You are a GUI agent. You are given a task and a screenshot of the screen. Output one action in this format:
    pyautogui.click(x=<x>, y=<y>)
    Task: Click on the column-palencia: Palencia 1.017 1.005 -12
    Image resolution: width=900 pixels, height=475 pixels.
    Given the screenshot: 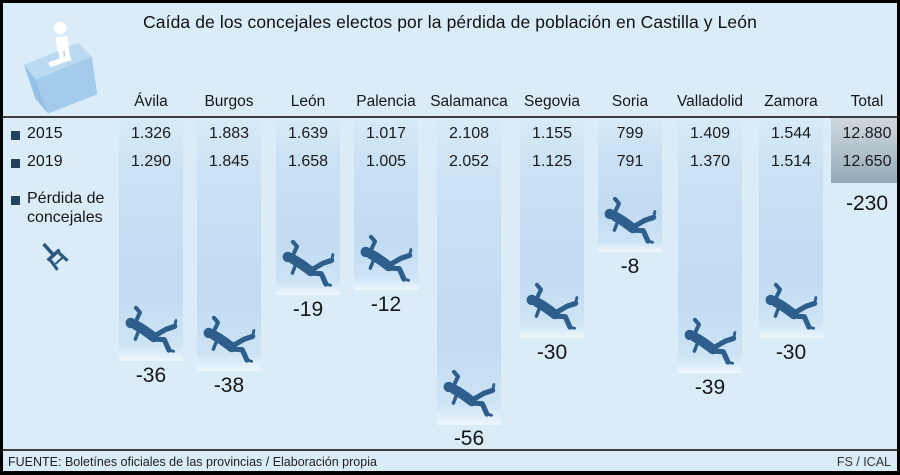 What is the action you would take?
    pyautogui.click(x=386, y=237)
    